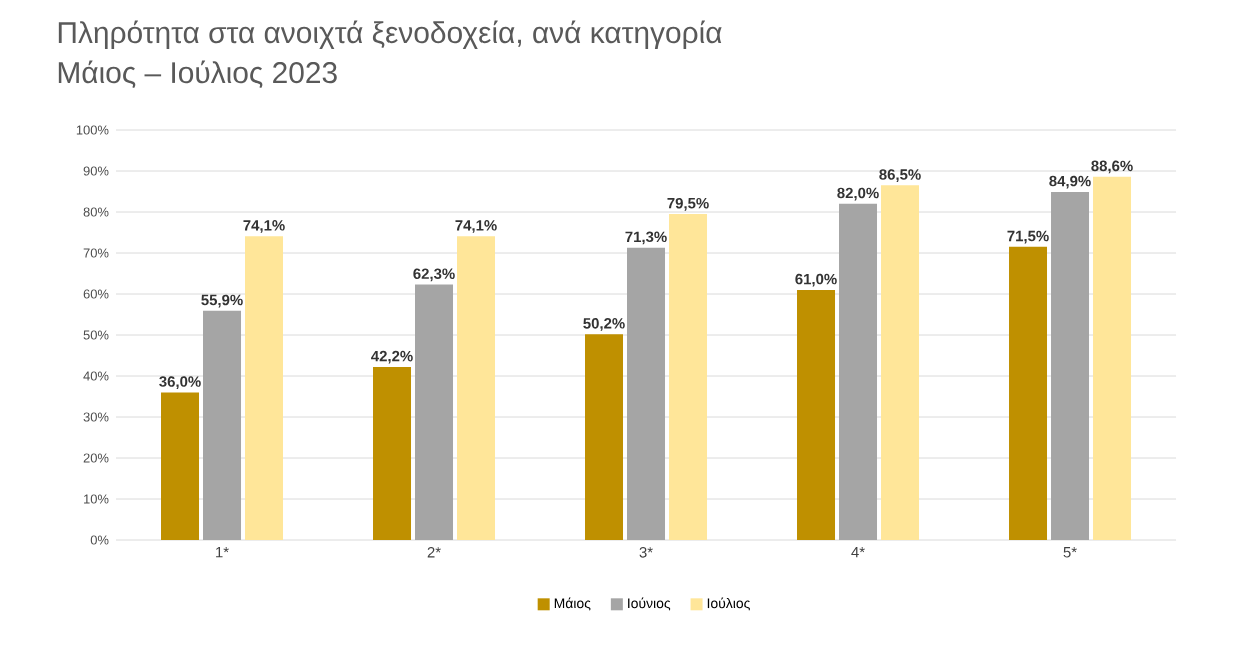  I want to click on chart-subtitle: Μάιος – Ιούλιος 2023, so click(197, 74).